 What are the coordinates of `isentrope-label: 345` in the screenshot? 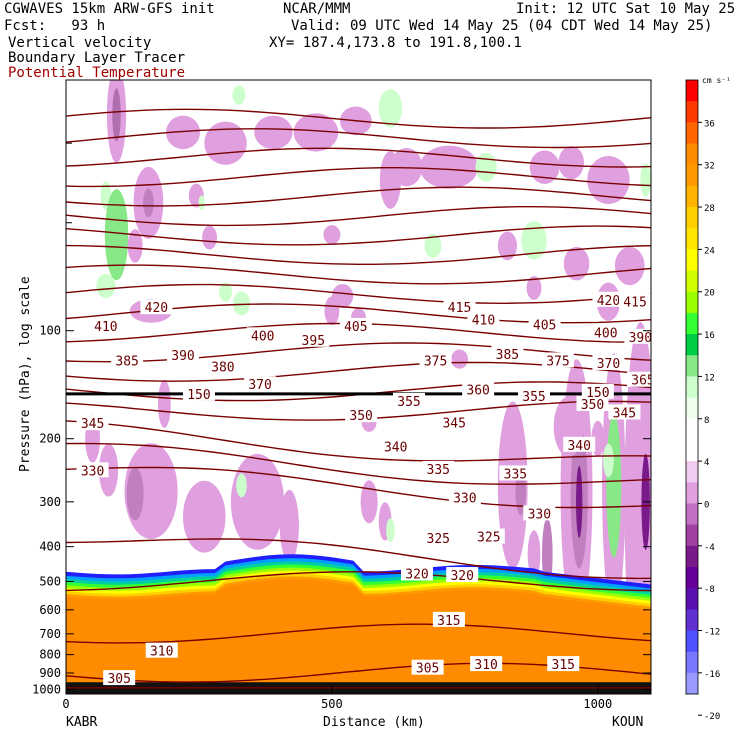 It's located at (624, 413).